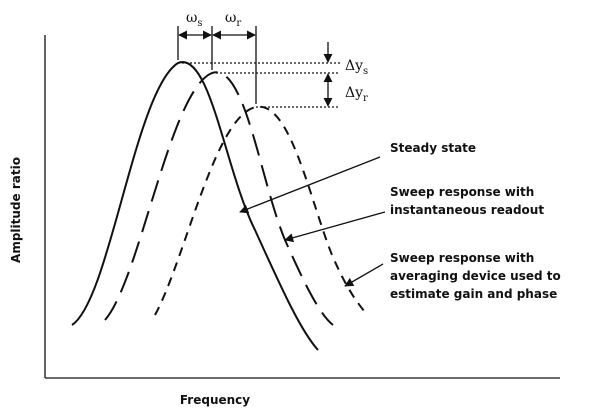 This screenshot has width=595, height=411. I want to click on annotation: estimate gain and phase, so click(473, 294).